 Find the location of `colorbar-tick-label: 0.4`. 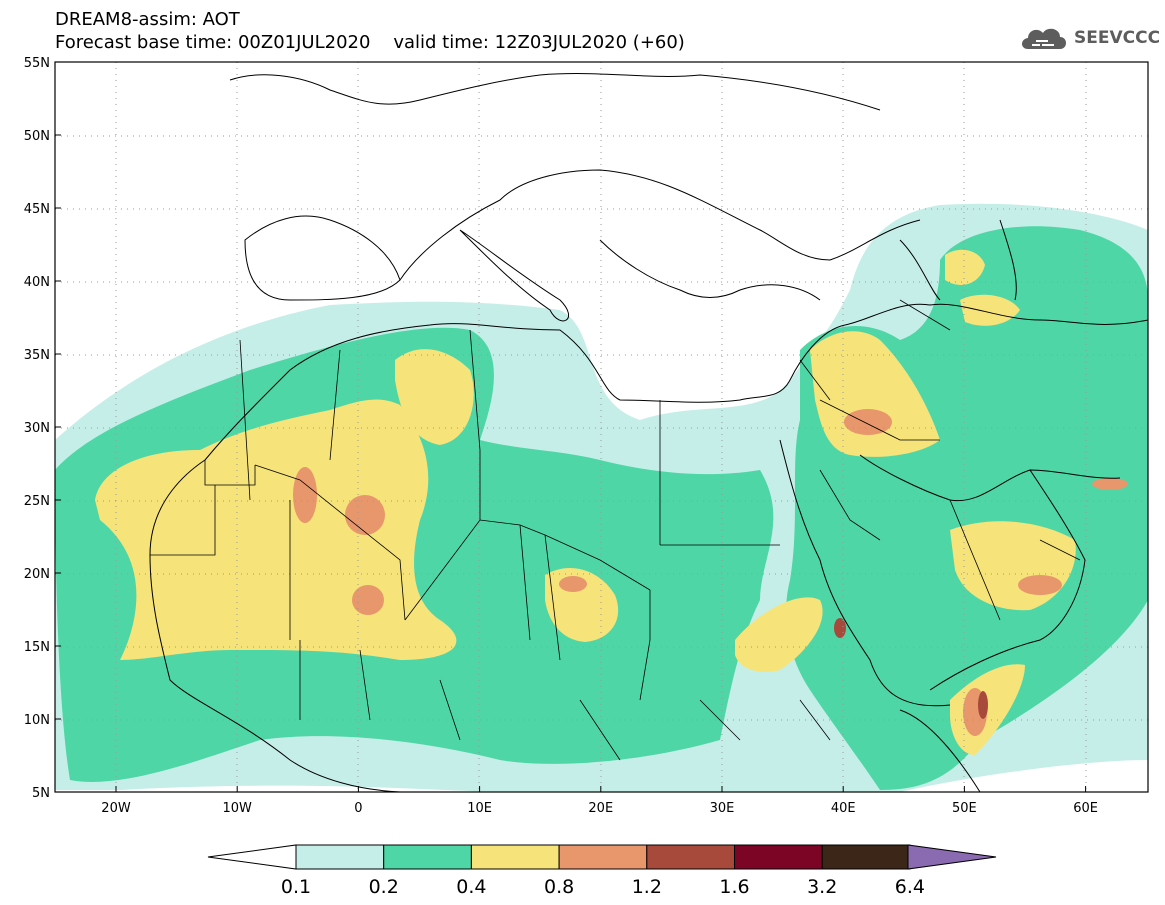

colorbar-tick-label: 0.4 is located at coordinates (471, 887).